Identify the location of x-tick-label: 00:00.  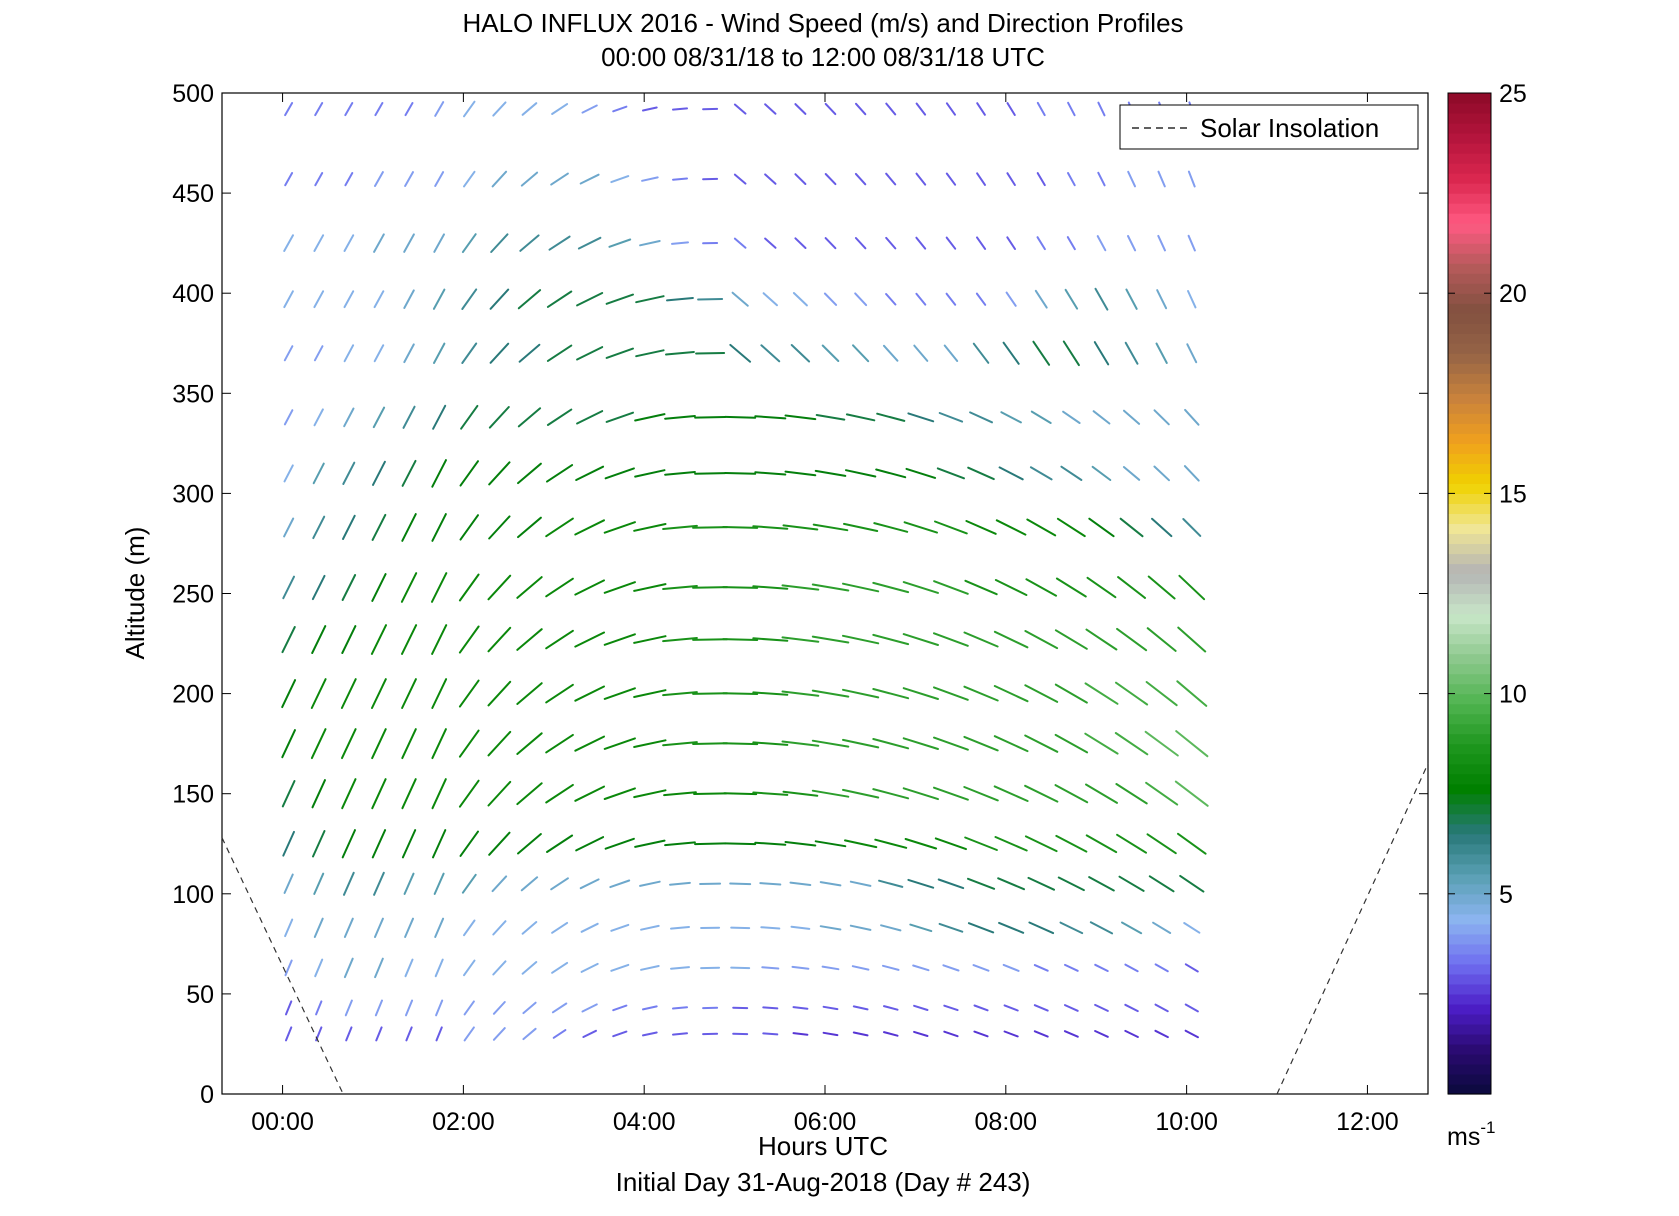
(282, 1122).